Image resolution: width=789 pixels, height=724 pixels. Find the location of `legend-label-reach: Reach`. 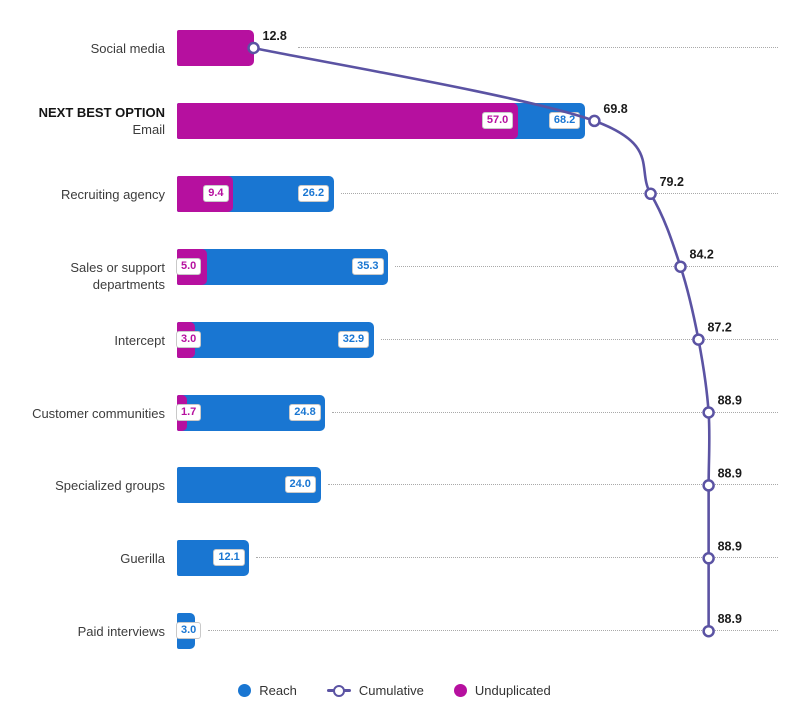

legend-label-reach: Reach is located at coordinates (278, 690).